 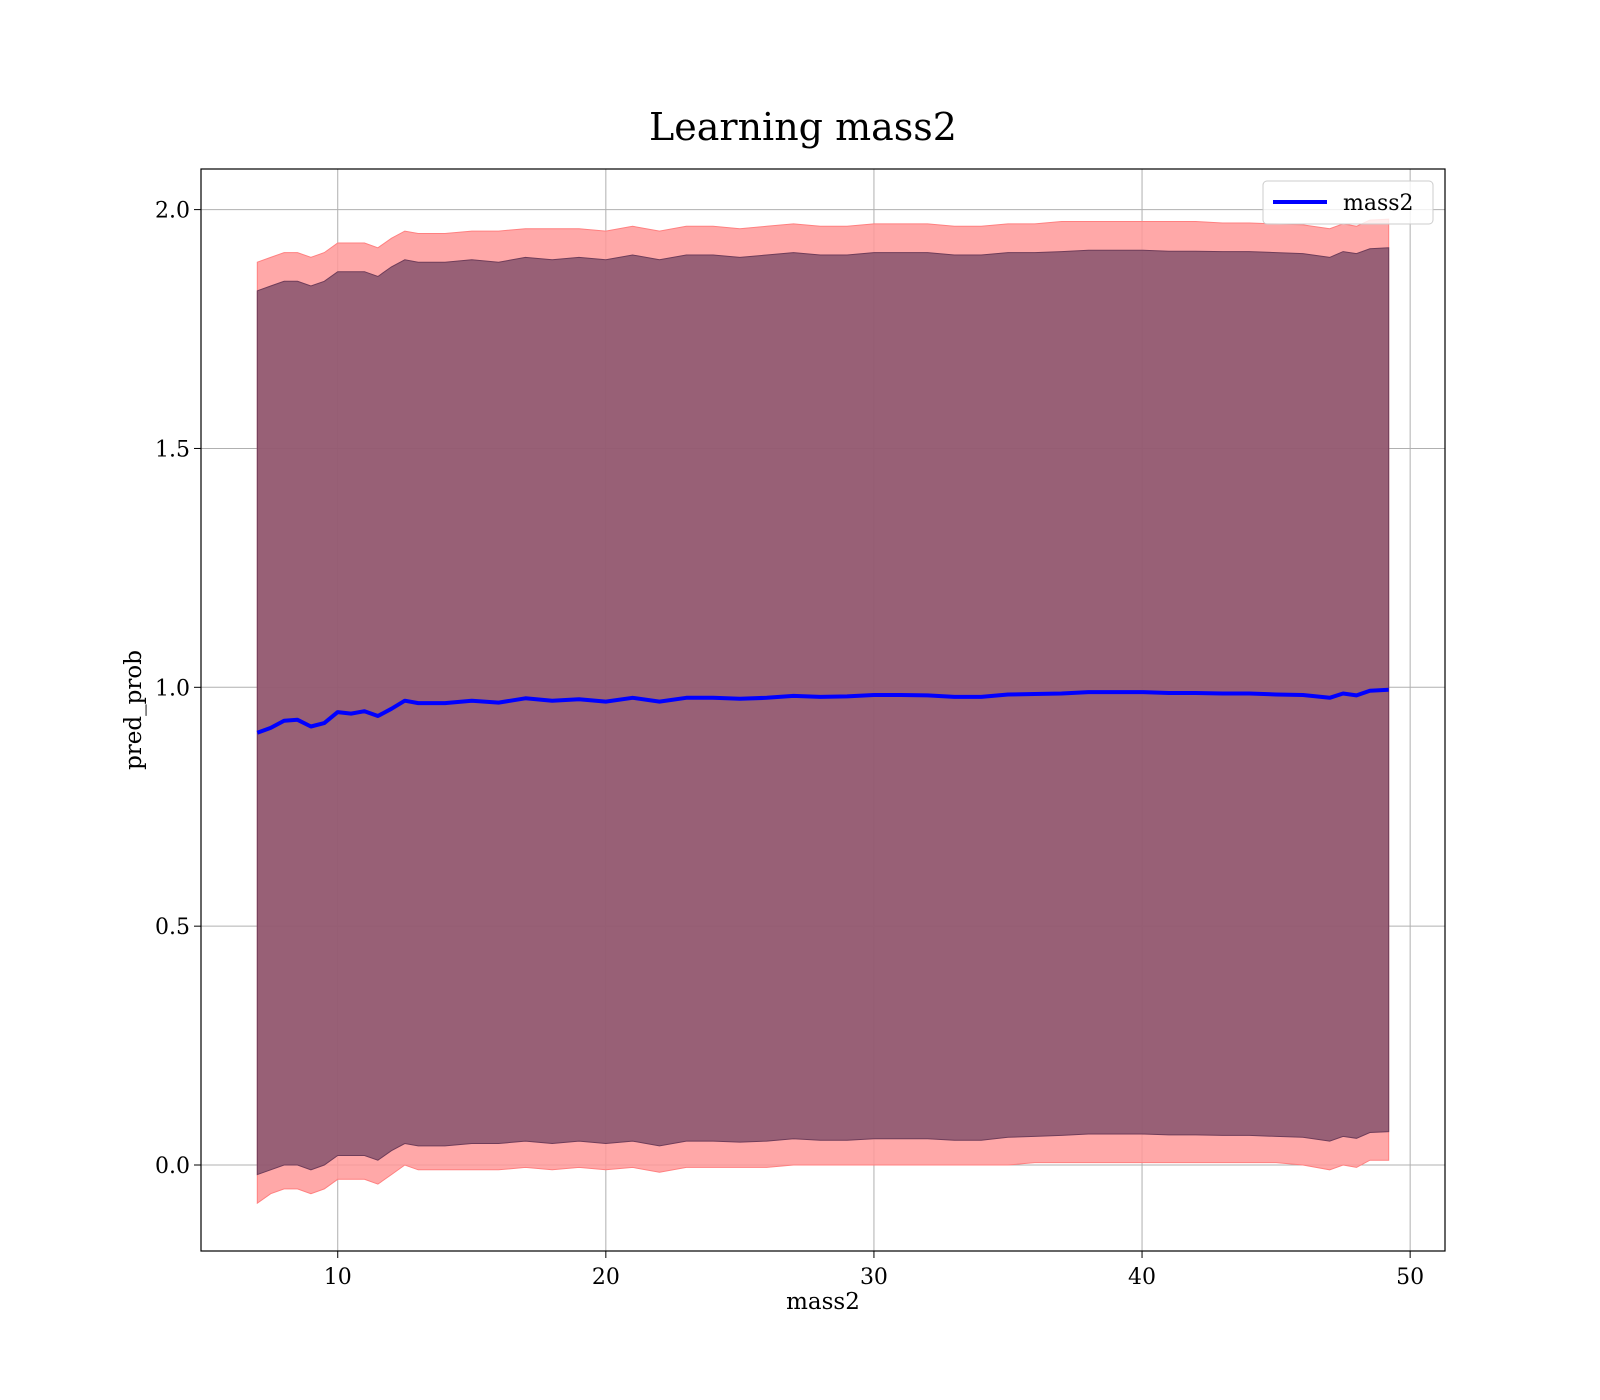 What do you see at coordinates (134, 710) in the screenshot?
I see `y-axis-label: pred_prob` at bounding box center [134, 710].